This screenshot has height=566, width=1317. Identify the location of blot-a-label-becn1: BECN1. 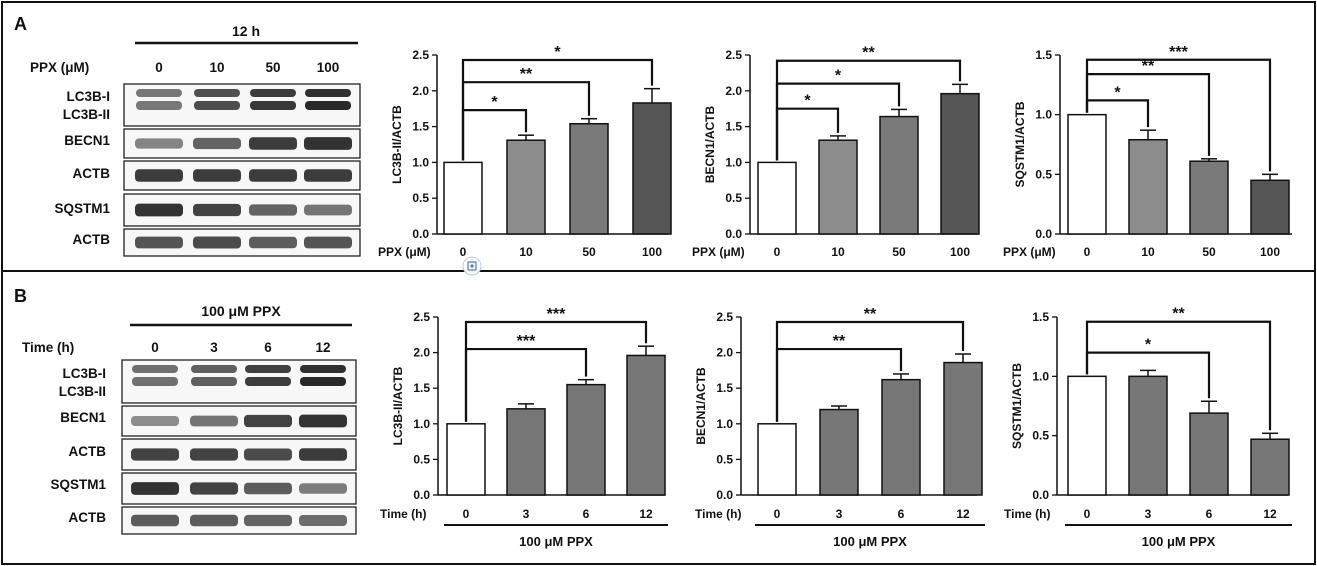
(87, 140).